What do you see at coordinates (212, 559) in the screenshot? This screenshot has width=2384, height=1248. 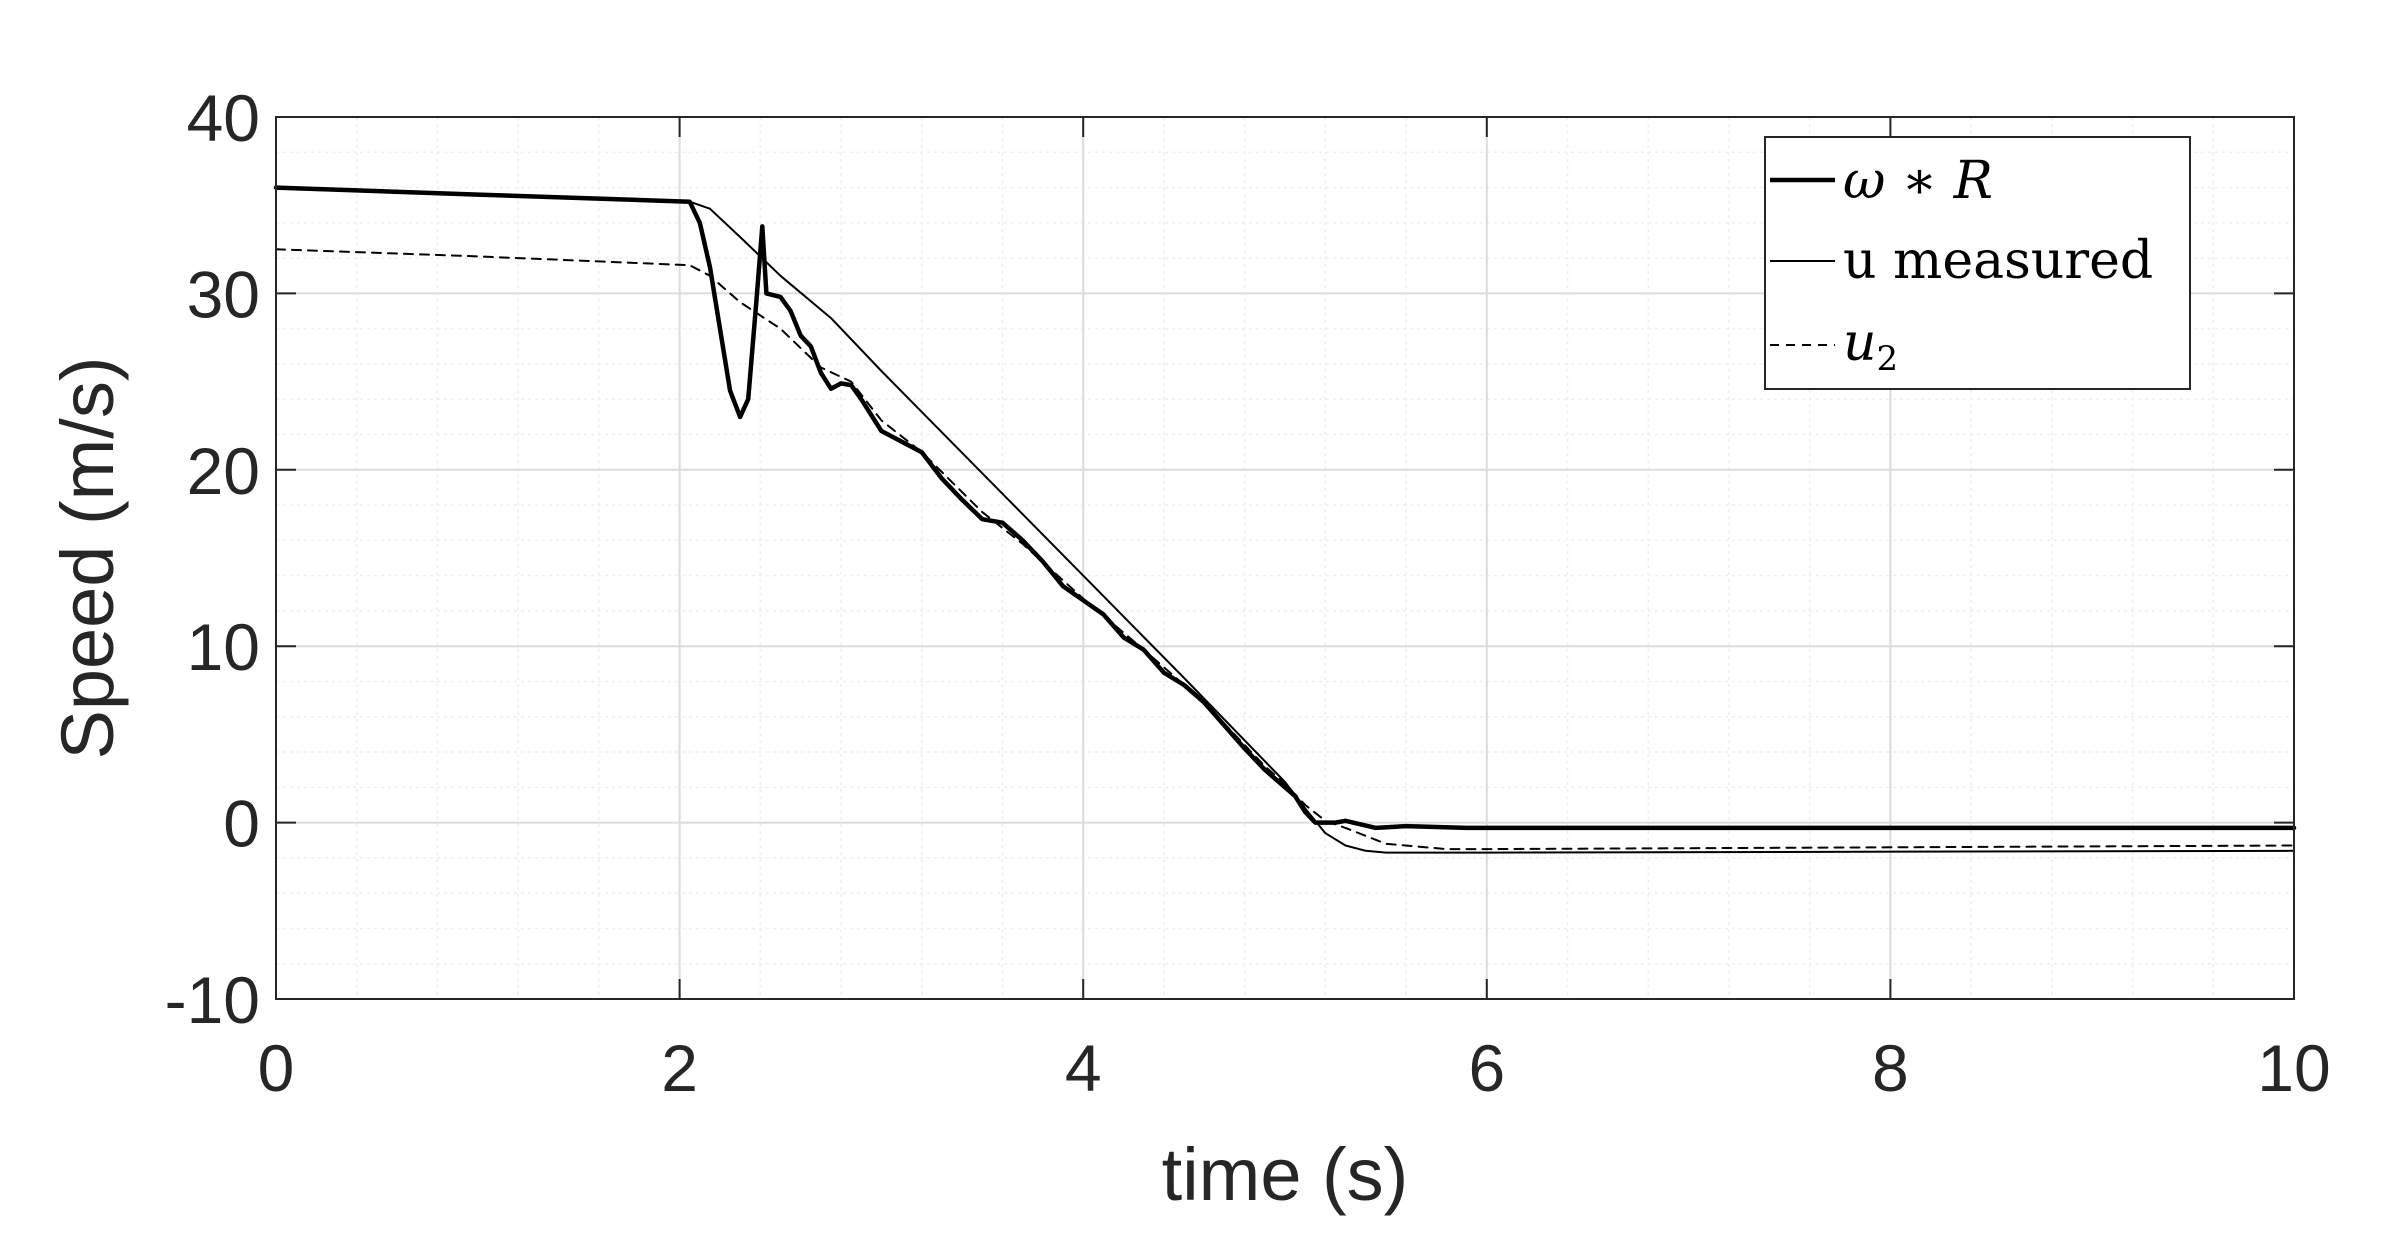 I see `y-tick-labels: -10 0 10 20 30 40` at bounding box center [212, 559].